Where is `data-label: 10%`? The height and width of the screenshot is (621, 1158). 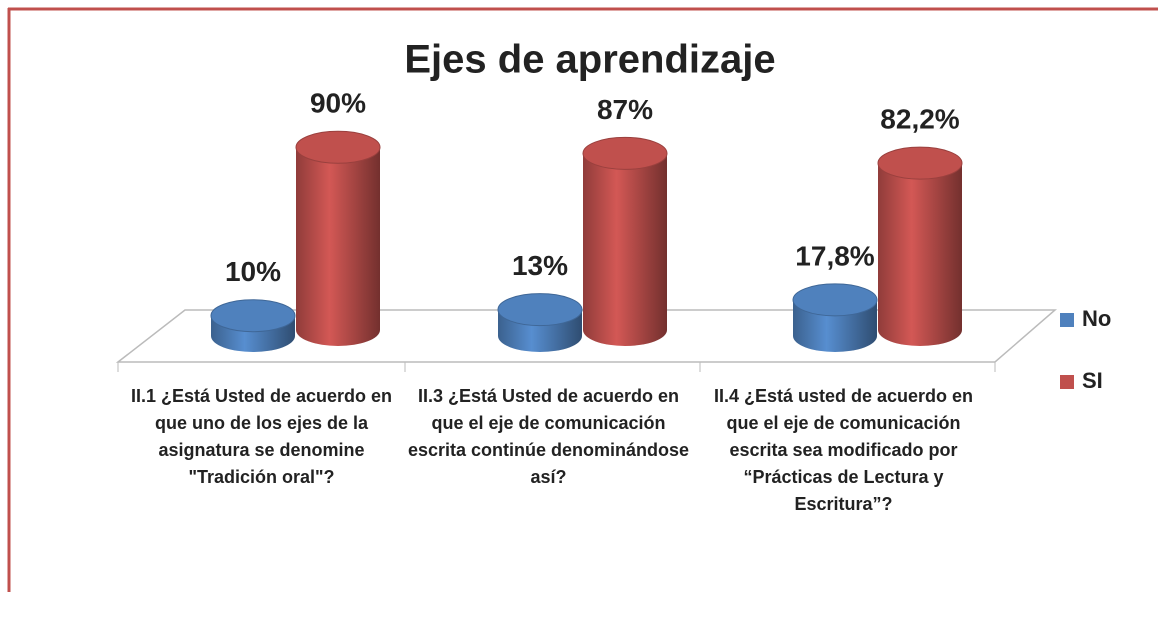
data-label: 10% is located at coordinates (253, 271).